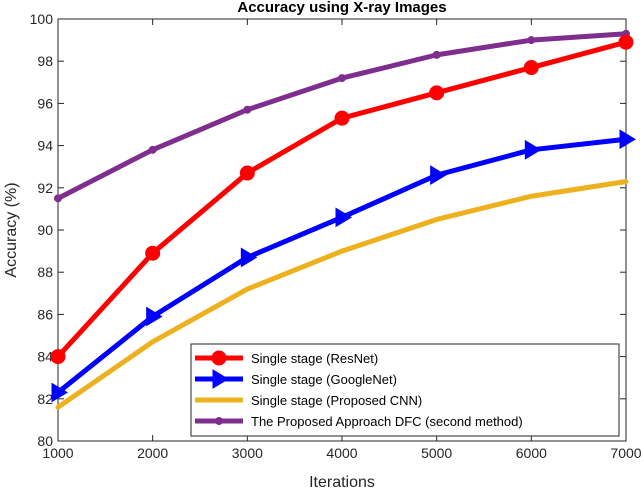  I want to click on y-tick-label: 84, so click(45, 357).